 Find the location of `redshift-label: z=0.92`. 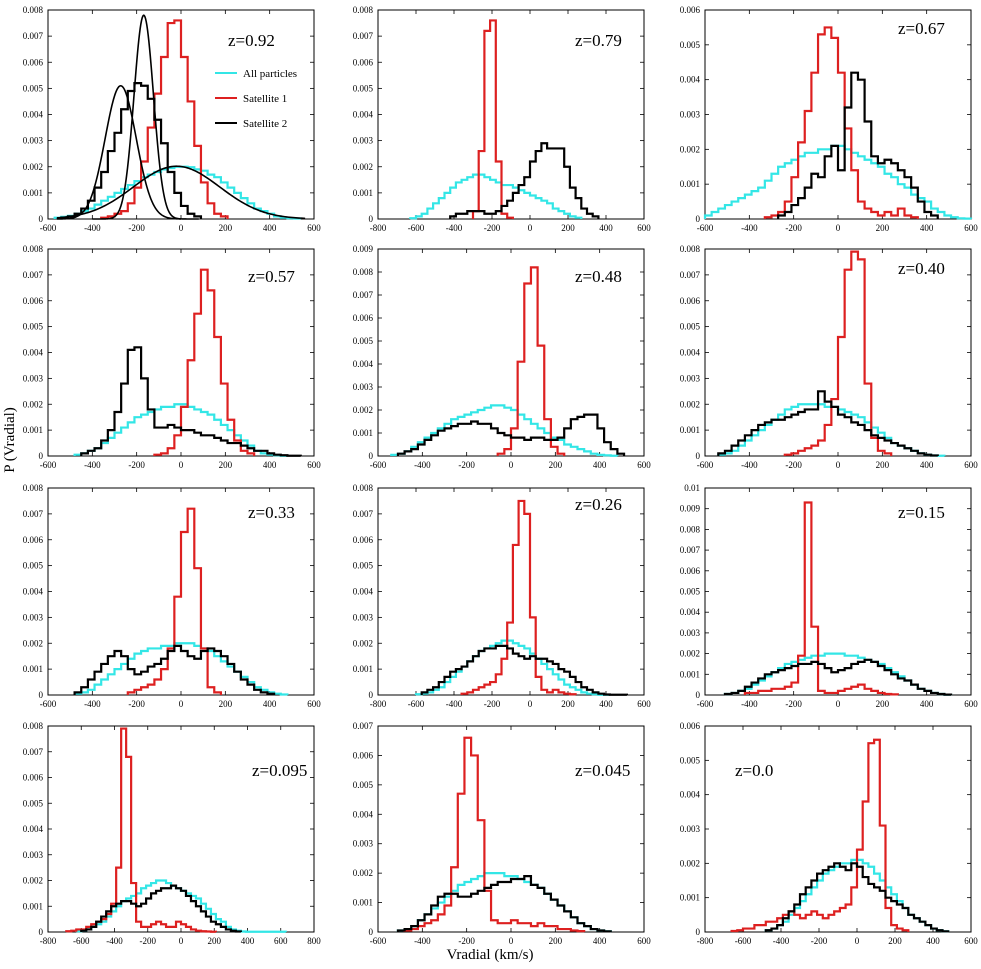

redshift-label: z=0.92 is located at coordinates (251, 40).